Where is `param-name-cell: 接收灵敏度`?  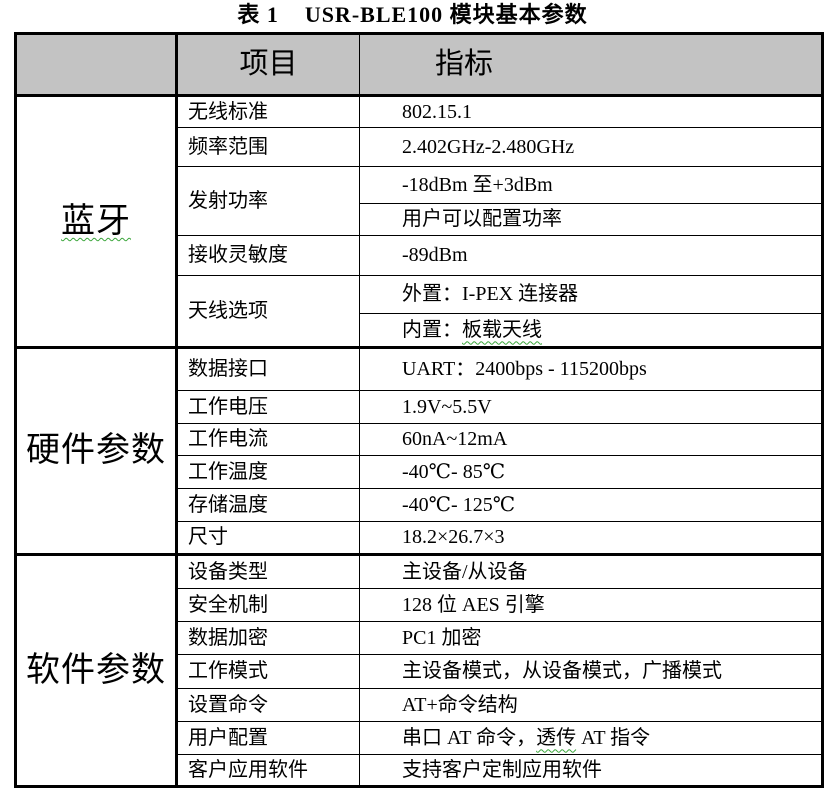 param-name-cell: 接收灵敏度 is located at coordinates (268, 255).